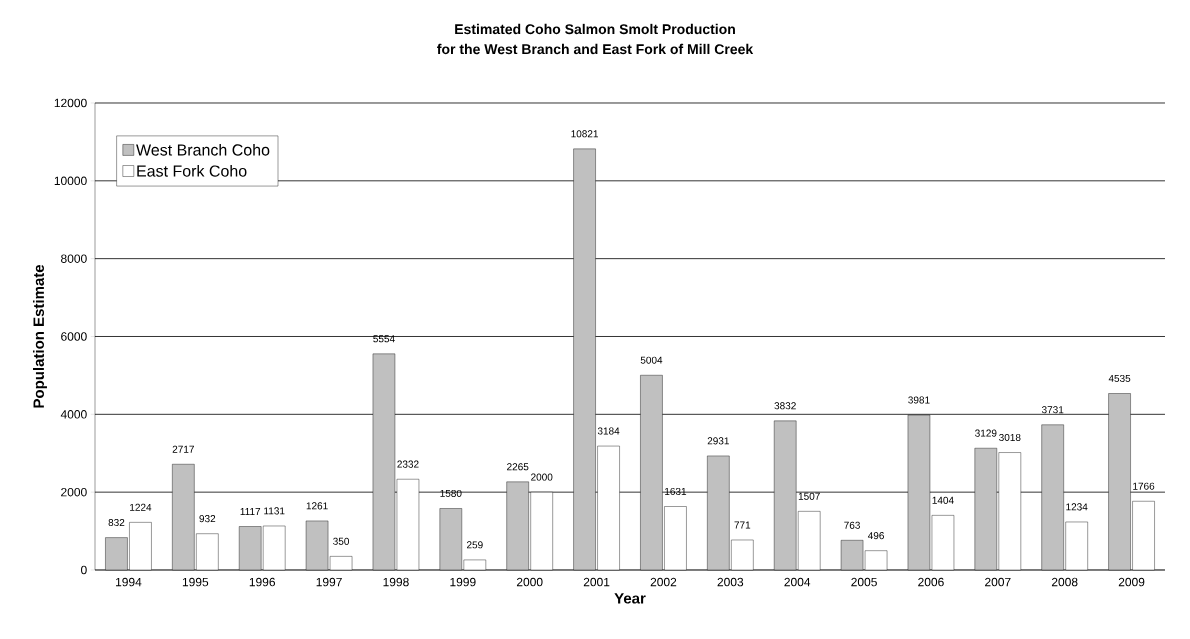 Image resolution: width=1190 pixels, height=639 pixels. I want to click on data-label: 1261, so click(317, 506).